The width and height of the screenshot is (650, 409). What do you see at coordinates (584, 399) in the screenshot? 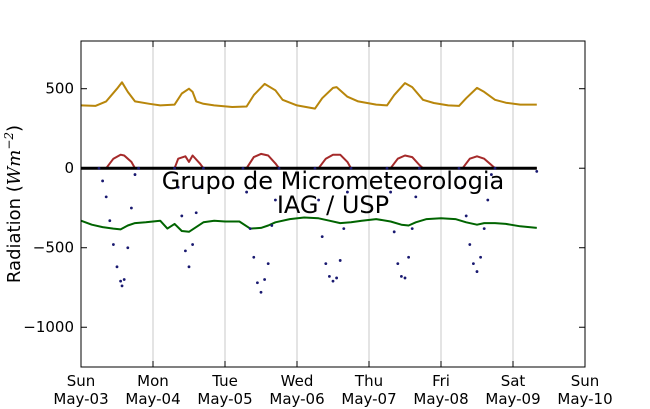
I see `x-tick-label-date: May-10` at bounding box center [584, 399].